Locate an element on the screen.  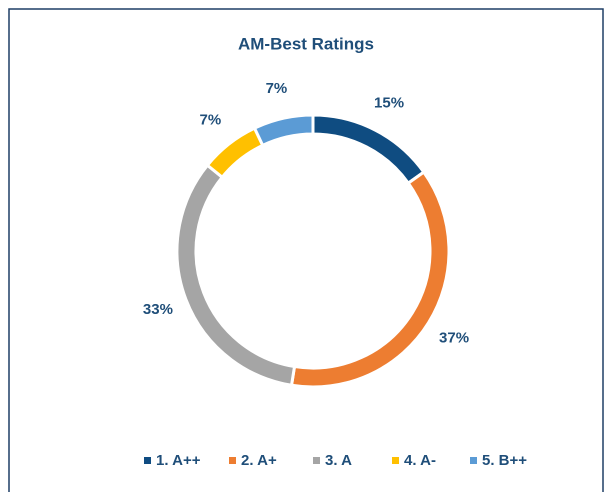
chart-title: AM-Best Ratings is located at coordinates (306, 43).